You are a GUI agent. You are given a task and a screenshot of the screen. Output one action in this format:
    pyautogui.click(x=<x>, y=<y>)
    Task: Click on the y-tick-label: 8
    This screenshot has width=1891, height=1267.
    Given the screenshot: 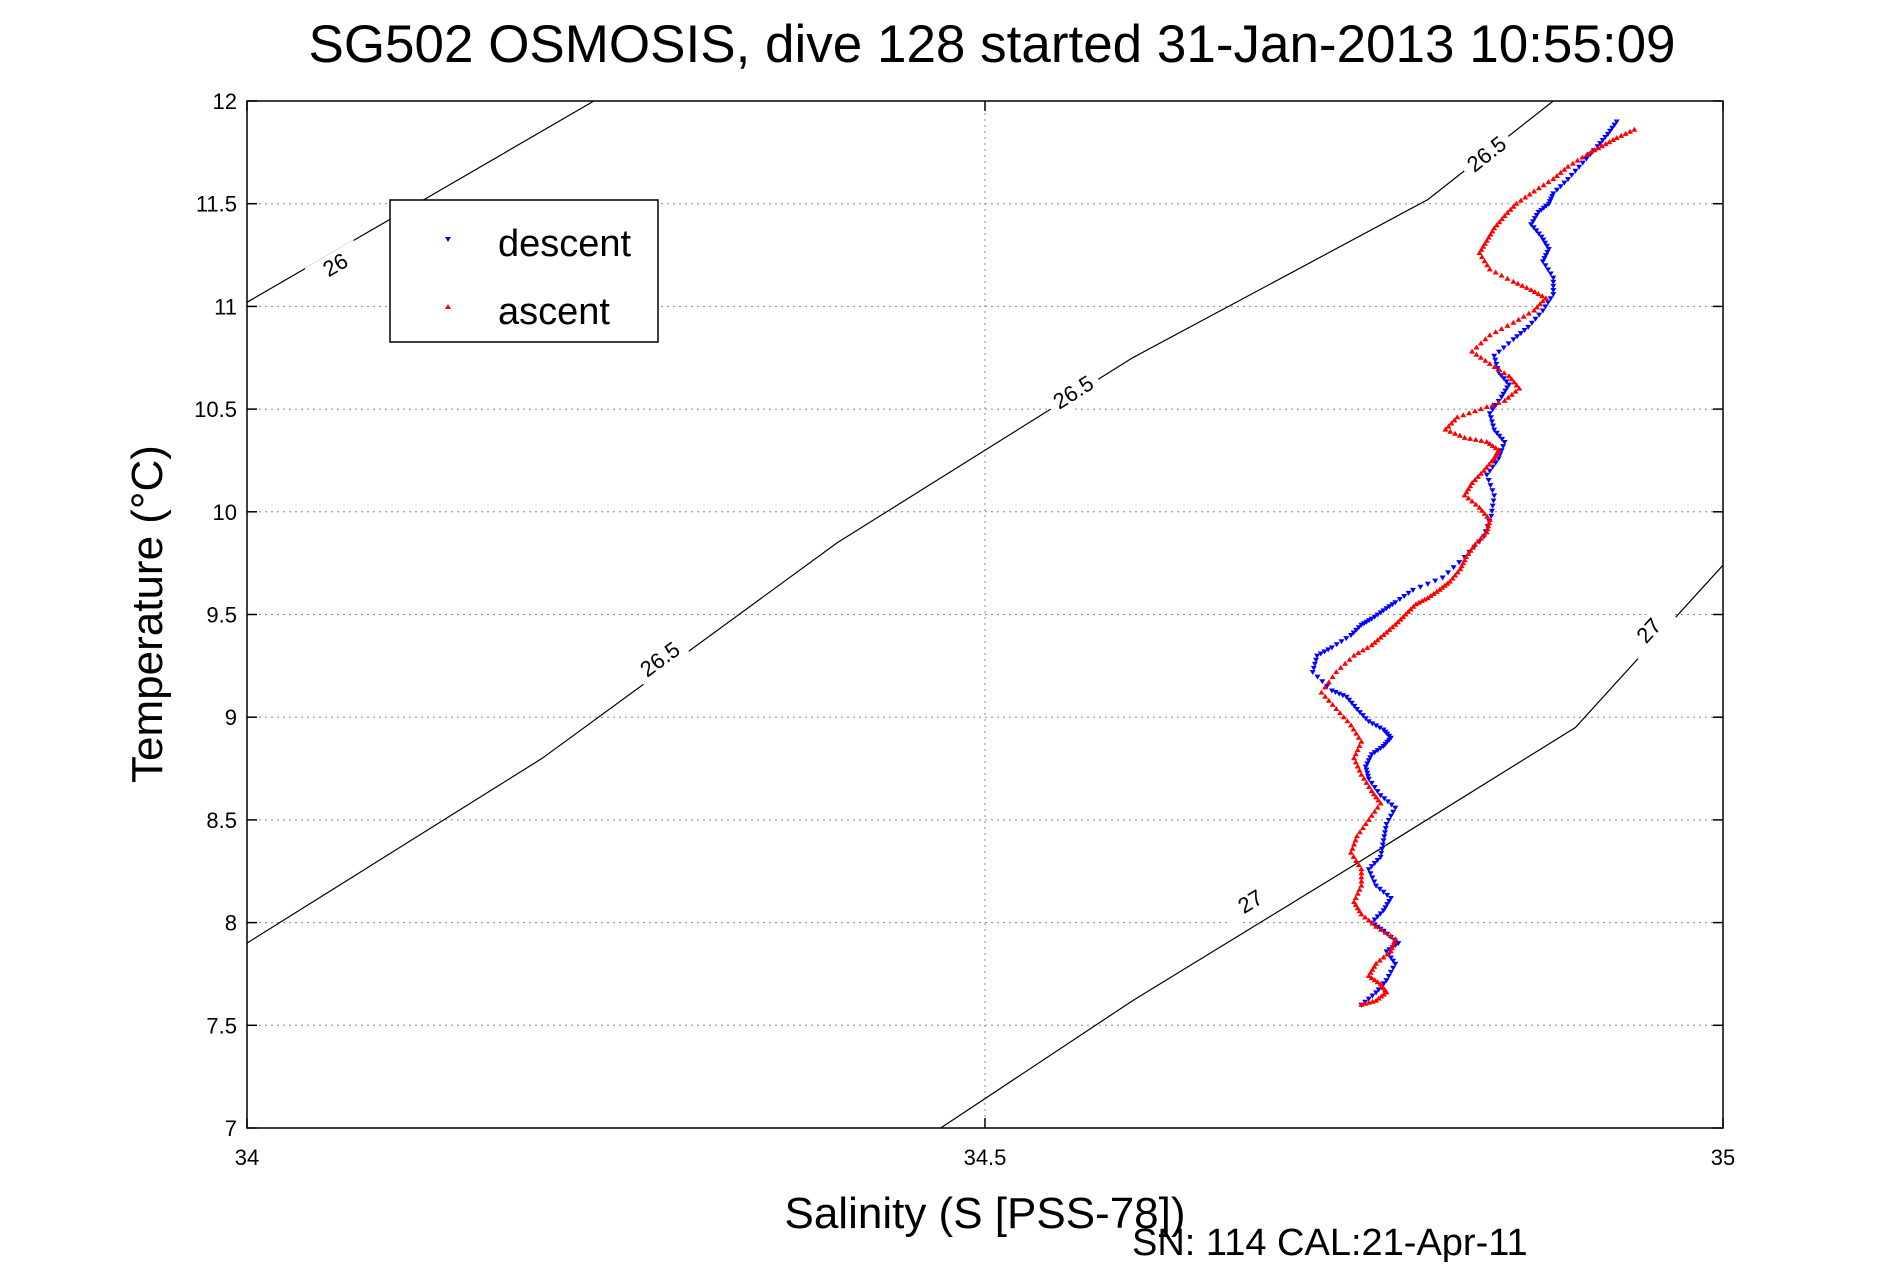 What is the action you would take?
    pyautogui.click(x=231, y=923)
    